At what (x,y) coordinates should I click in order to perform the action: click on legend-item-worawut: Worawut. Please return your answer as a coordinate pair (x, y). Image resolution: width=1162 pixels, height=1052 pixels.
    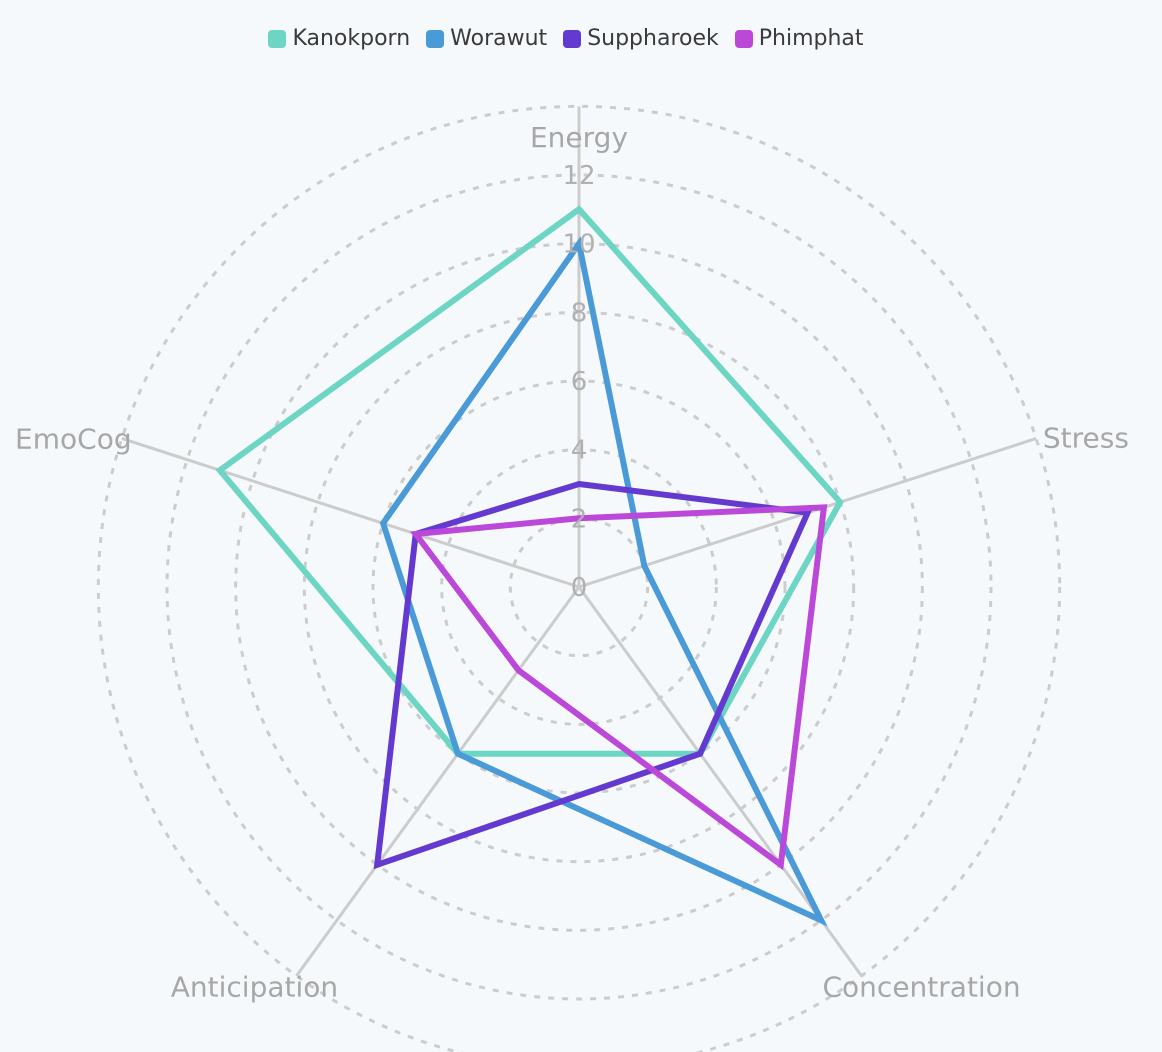
    Looking at the image, I should click on (486, 38).